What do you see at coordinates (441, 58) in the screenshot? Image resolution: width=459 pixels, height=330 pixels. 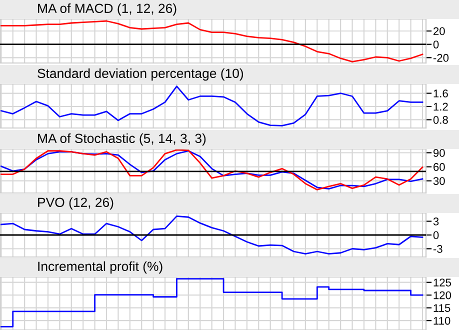 I see `y-tick-label: -20` at bounding box center [441, 58].